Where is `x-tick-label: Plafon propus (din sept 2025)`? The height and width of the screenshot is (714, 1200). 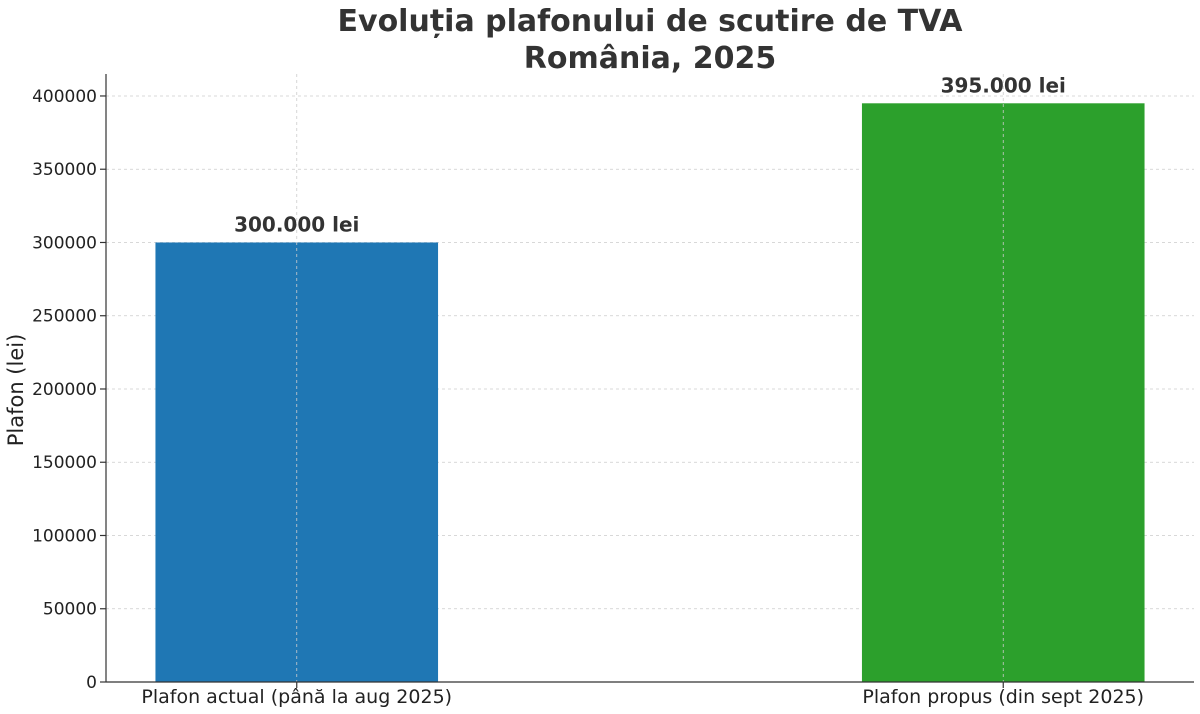
x-tick-label: Plafon propus (din sept 2025) is located at coordinates (1003, 697).